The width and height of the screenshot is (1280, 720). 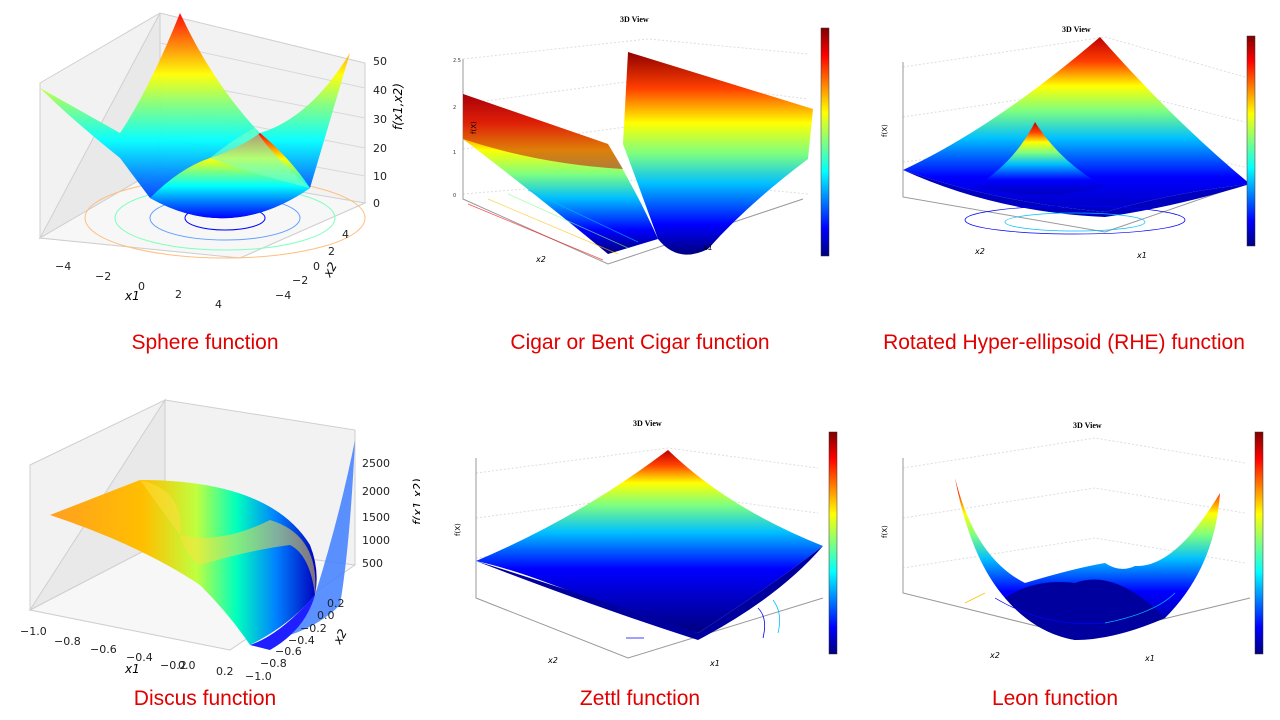 I want to click on sphere-caption: Sphere function, so click(x=205, y=342).